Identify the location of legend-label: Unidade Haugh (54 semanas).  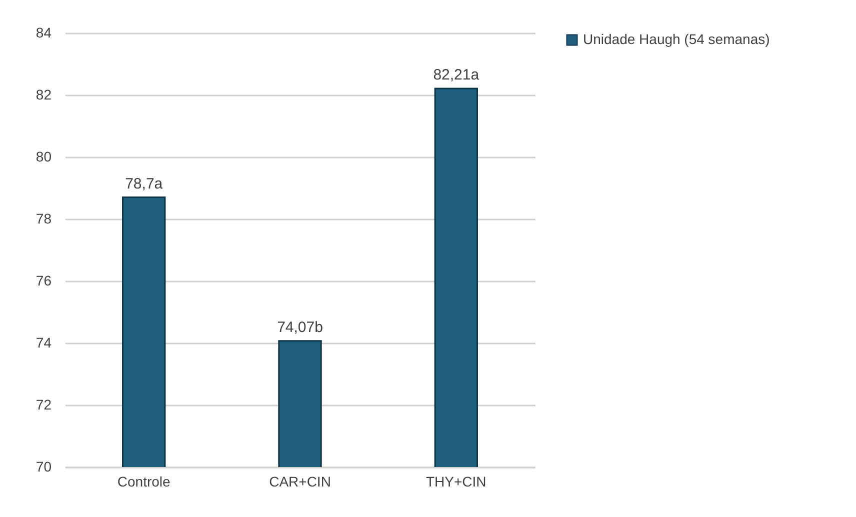
(676, 39).